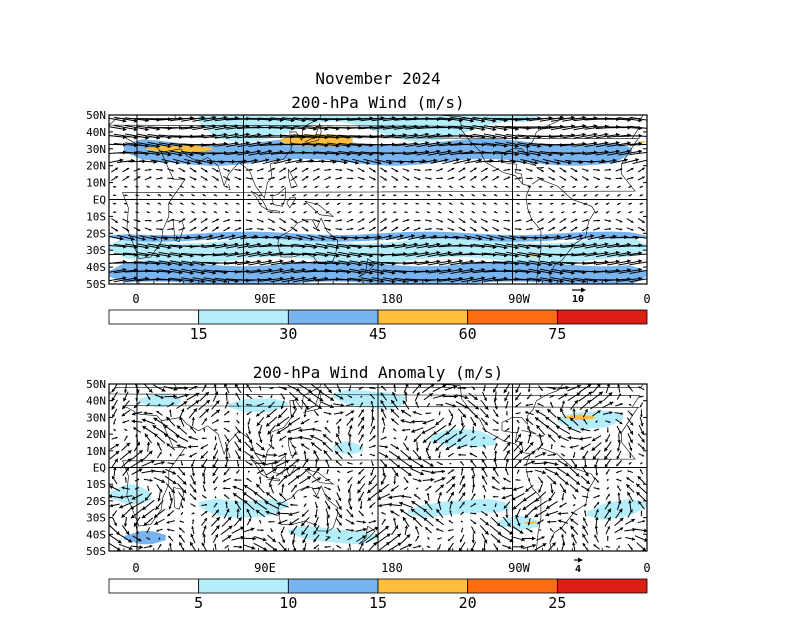 This screenshot has width=800, height=618. Describe the element at coordinates (256, 425) in the screenshot. I see `coastline` at that location.